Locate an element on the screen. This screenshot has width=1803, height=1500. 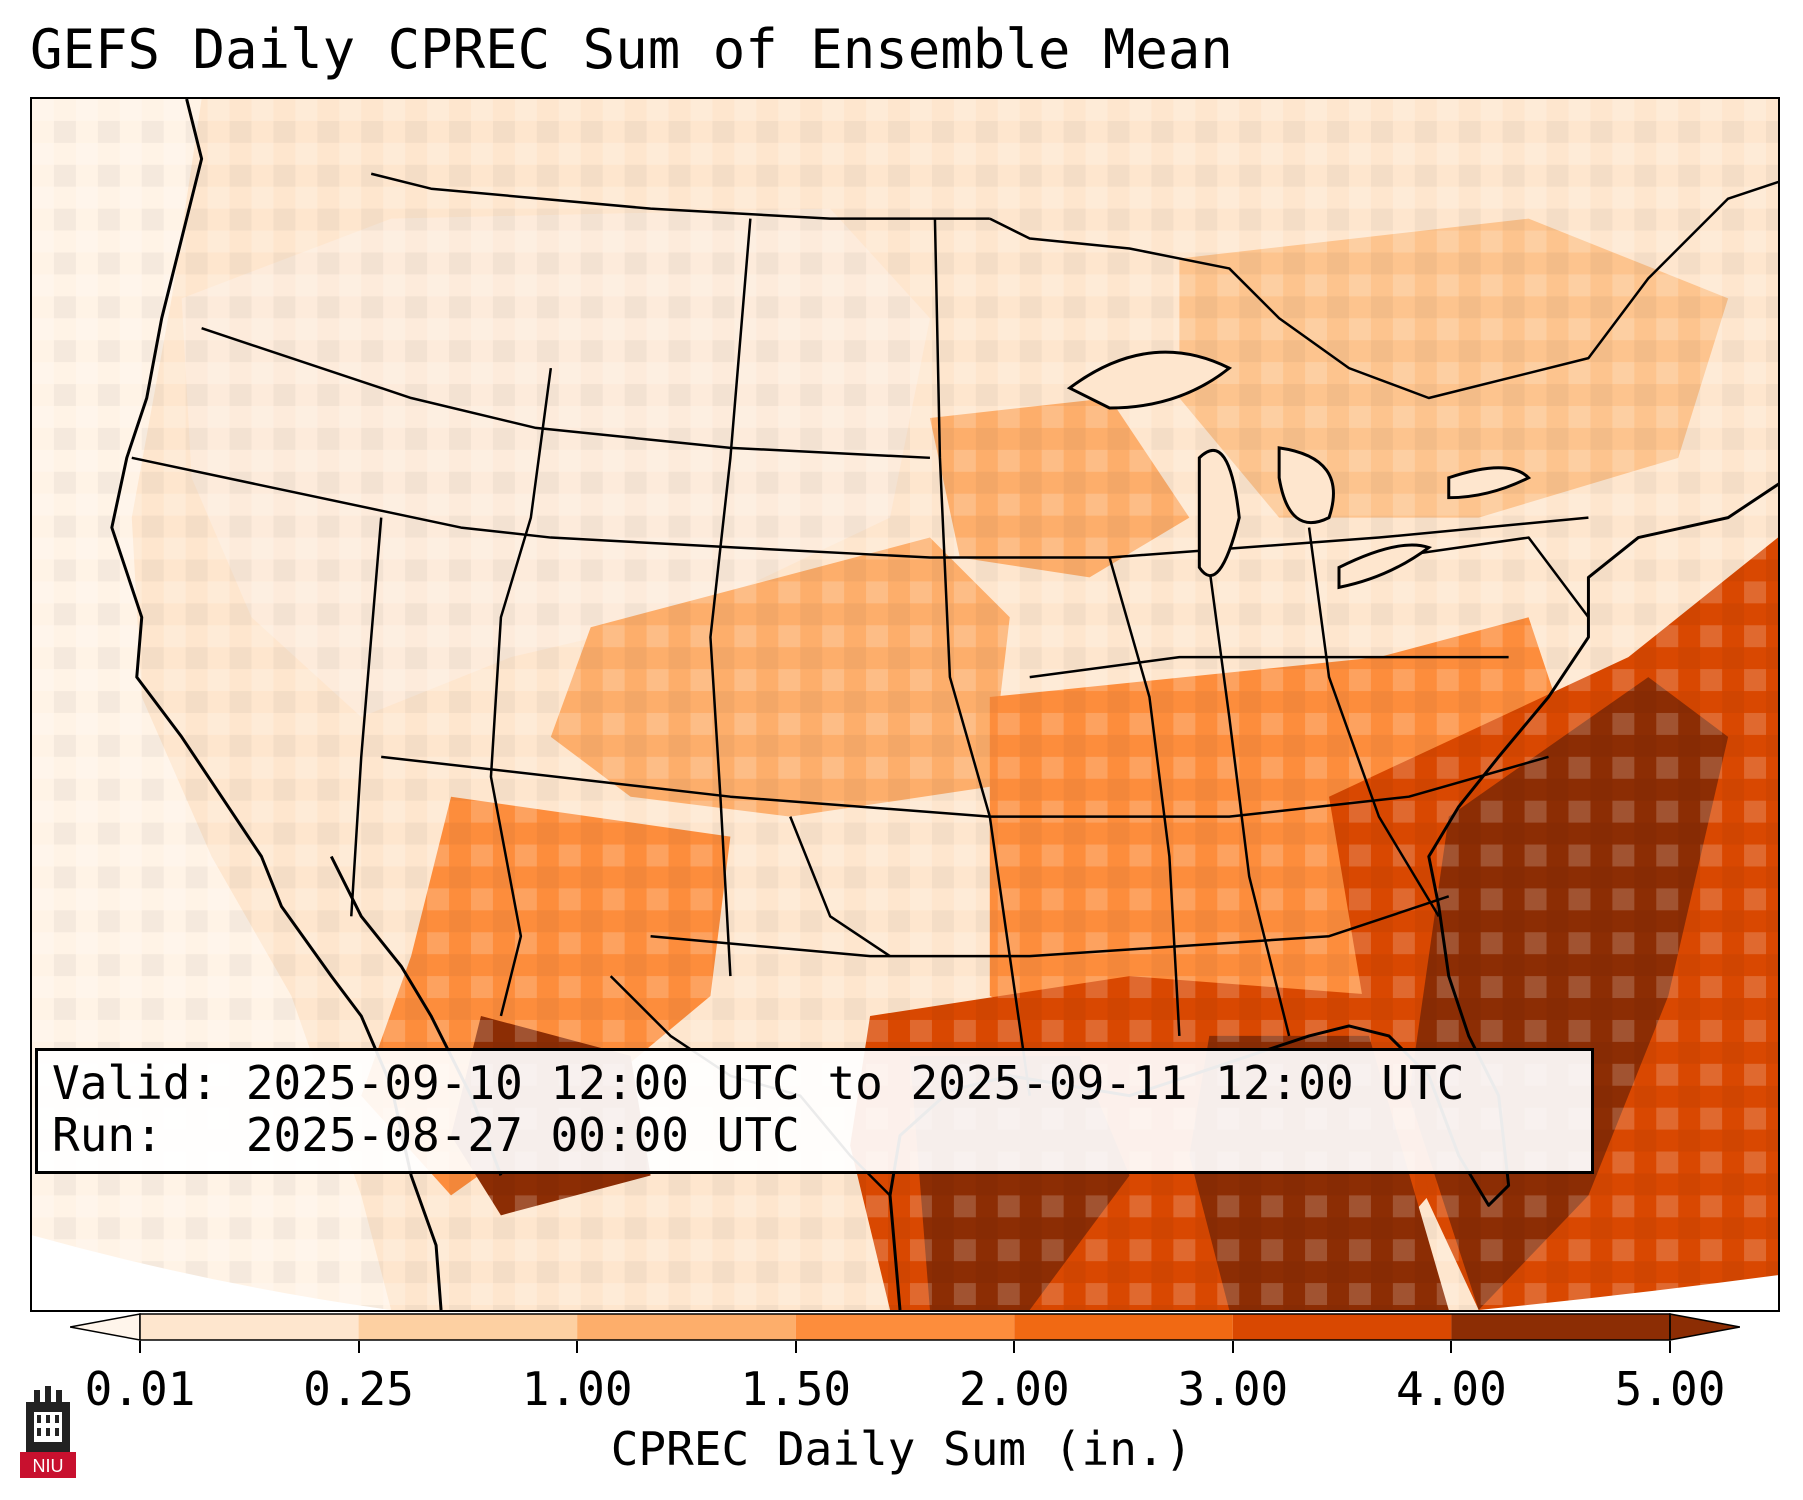
colorbar-tick-label: 1.00 is located at coordinates (577, 1389).